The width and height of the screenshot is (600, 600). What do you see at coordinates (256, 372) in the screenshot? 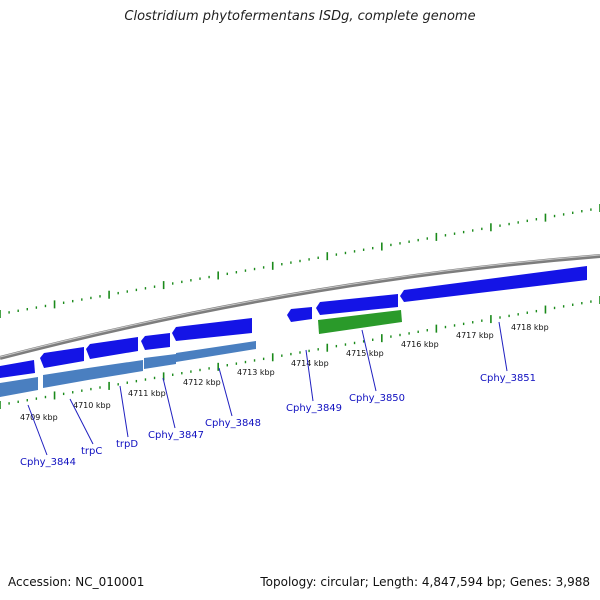
I see `kbp-label: 4713 kbp` at bounding box center [256, 372].